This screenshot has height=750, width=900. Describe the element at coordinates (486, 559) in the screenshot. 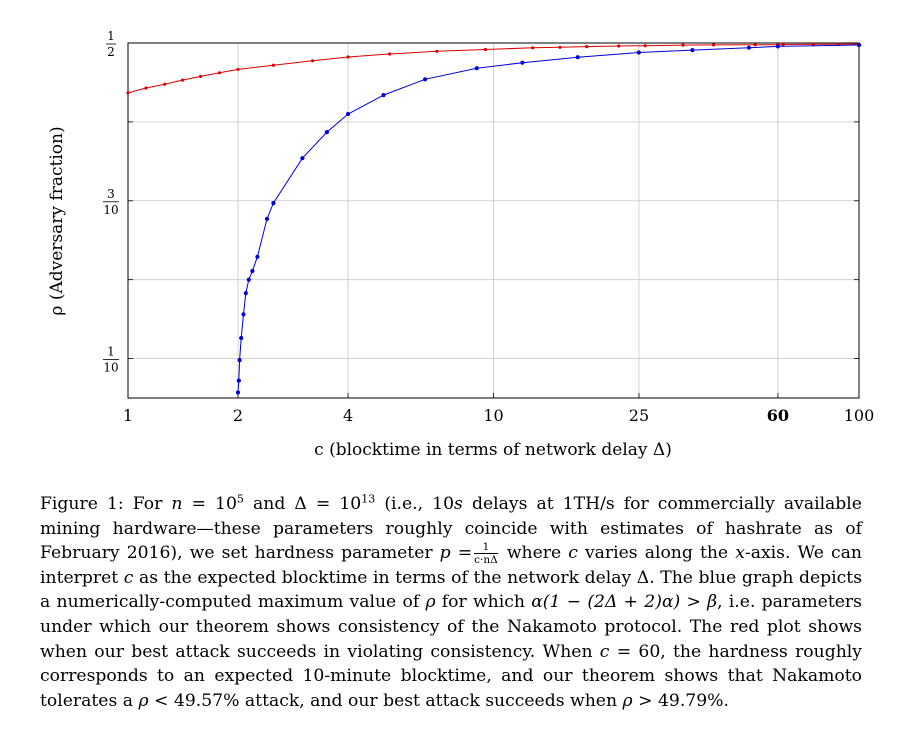

I see `fraction-denominator: c·nΔ` at that location.